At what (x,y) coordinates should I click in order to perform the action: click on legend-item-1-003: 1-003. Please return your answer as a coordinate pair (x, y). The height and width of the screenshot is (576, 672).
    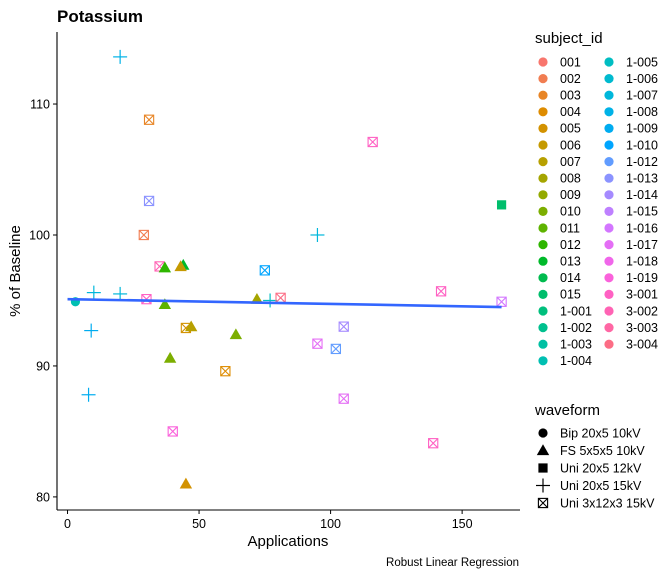
    Looking at the image, I should click on (565, 345).